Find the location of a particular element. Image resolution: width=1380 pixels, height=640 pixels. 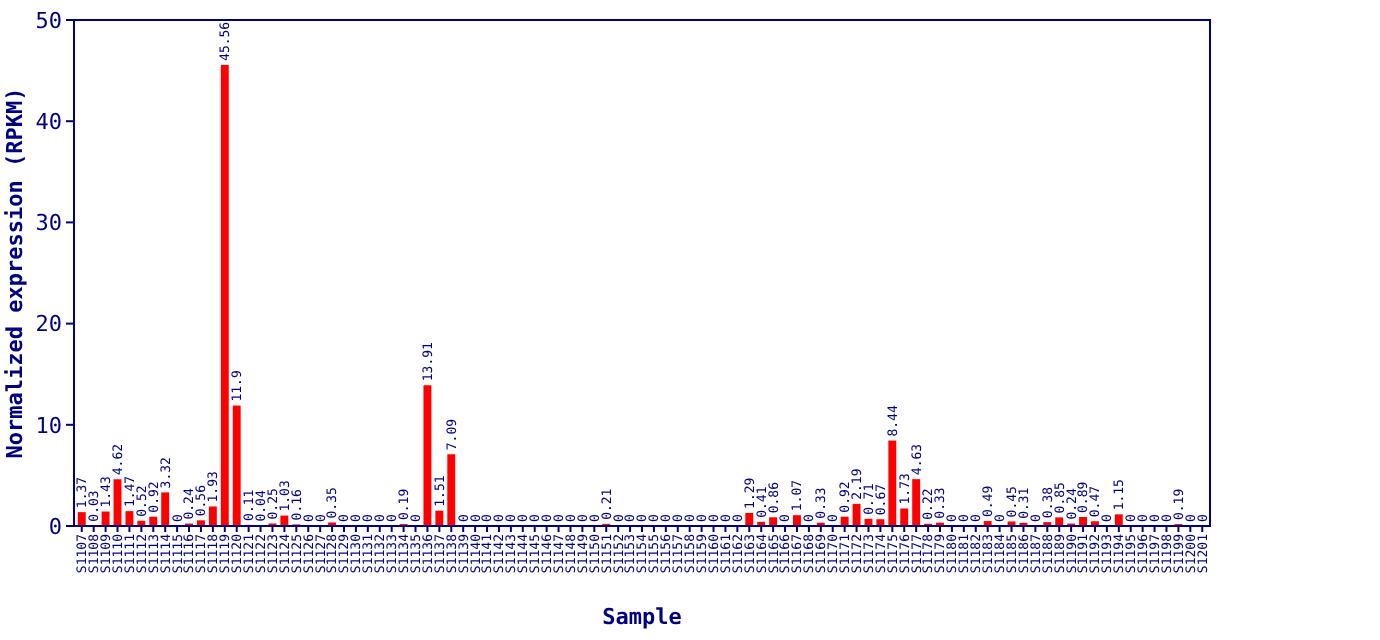

y-tick-label: 40 is located at coordinates (48, 121).